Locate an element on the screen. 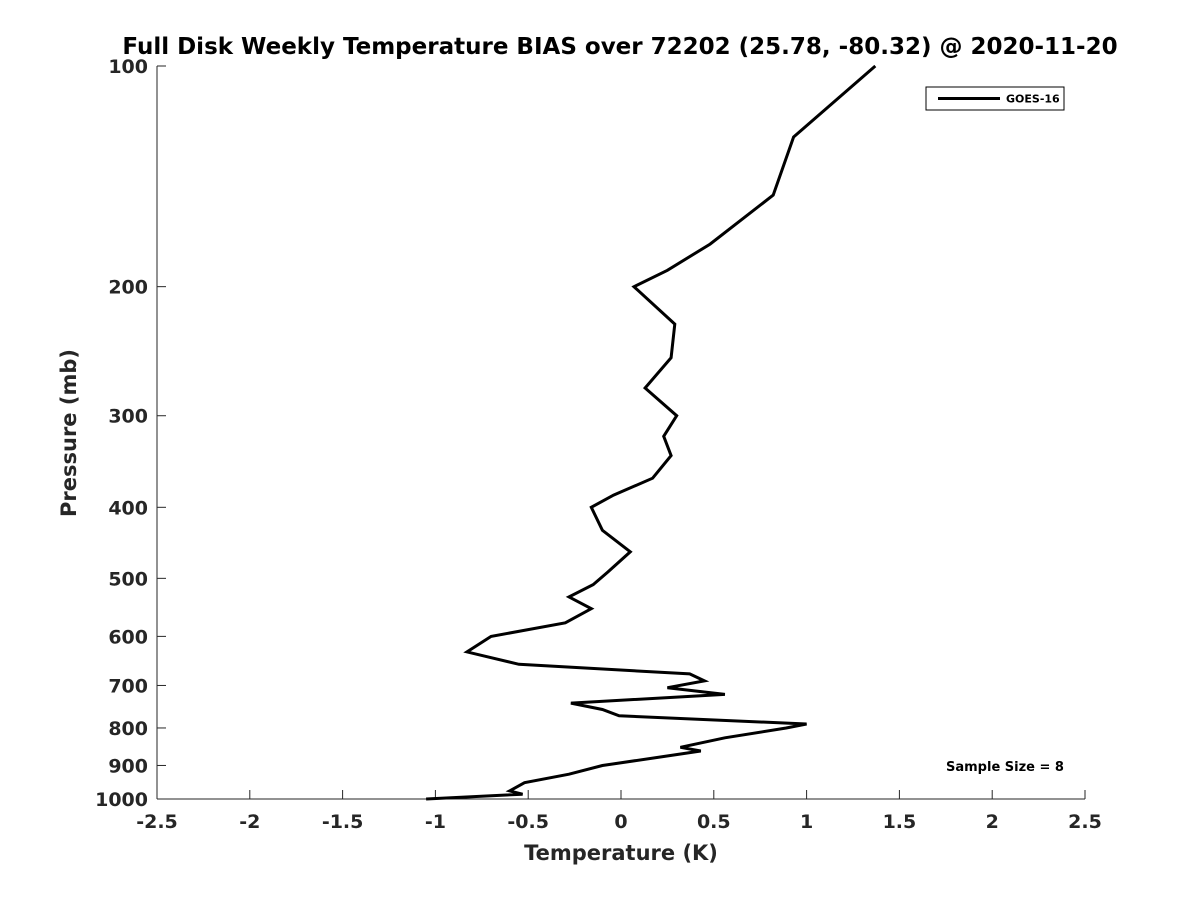  y-tick-label: 1000 is located at coordinates (121, 800).